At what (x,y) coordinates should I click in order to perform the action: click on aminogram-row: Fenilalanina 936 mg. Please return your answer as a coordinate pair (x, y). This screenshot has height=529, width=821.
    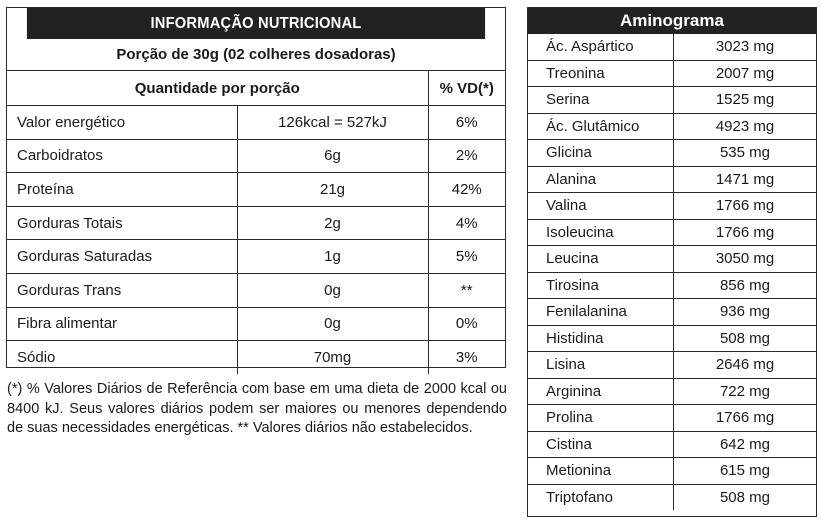
    Looking at the image, I should click on (672, 312).